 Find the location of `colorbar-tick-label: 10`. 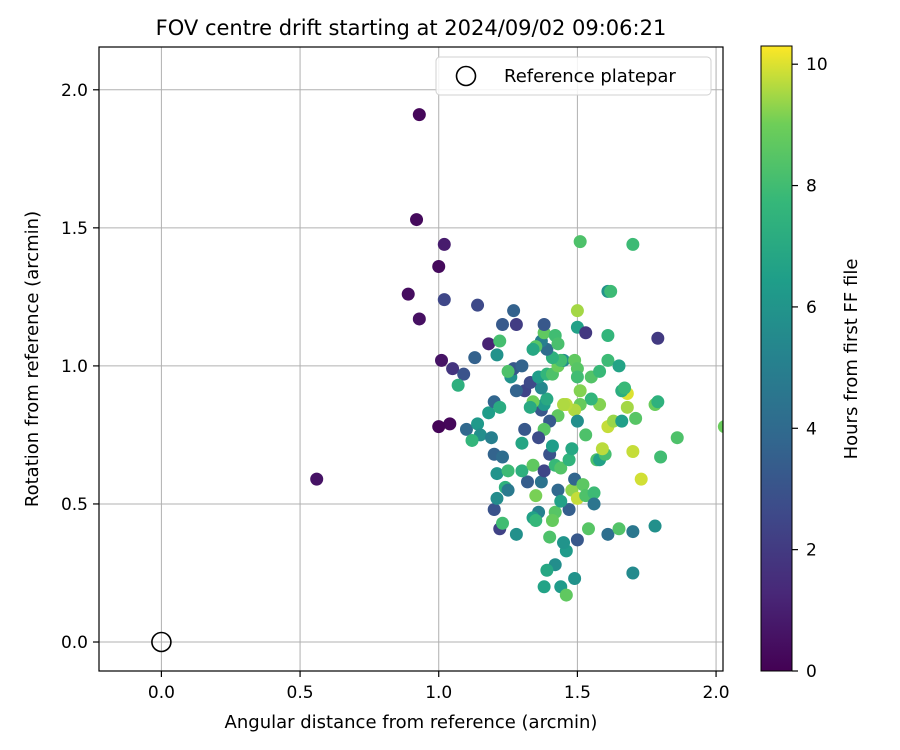

colorbar-tick-label: 10 is located at coordinates (817, 65).